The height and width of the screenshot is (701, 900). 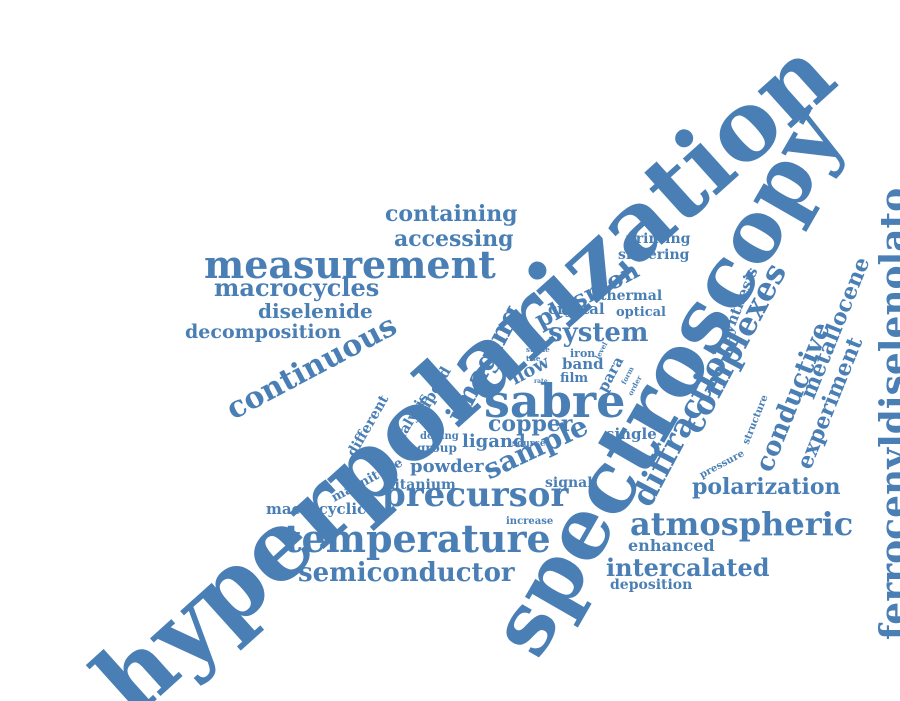 I want to click on cloud-word: measurement, so click(x=350, y=264).